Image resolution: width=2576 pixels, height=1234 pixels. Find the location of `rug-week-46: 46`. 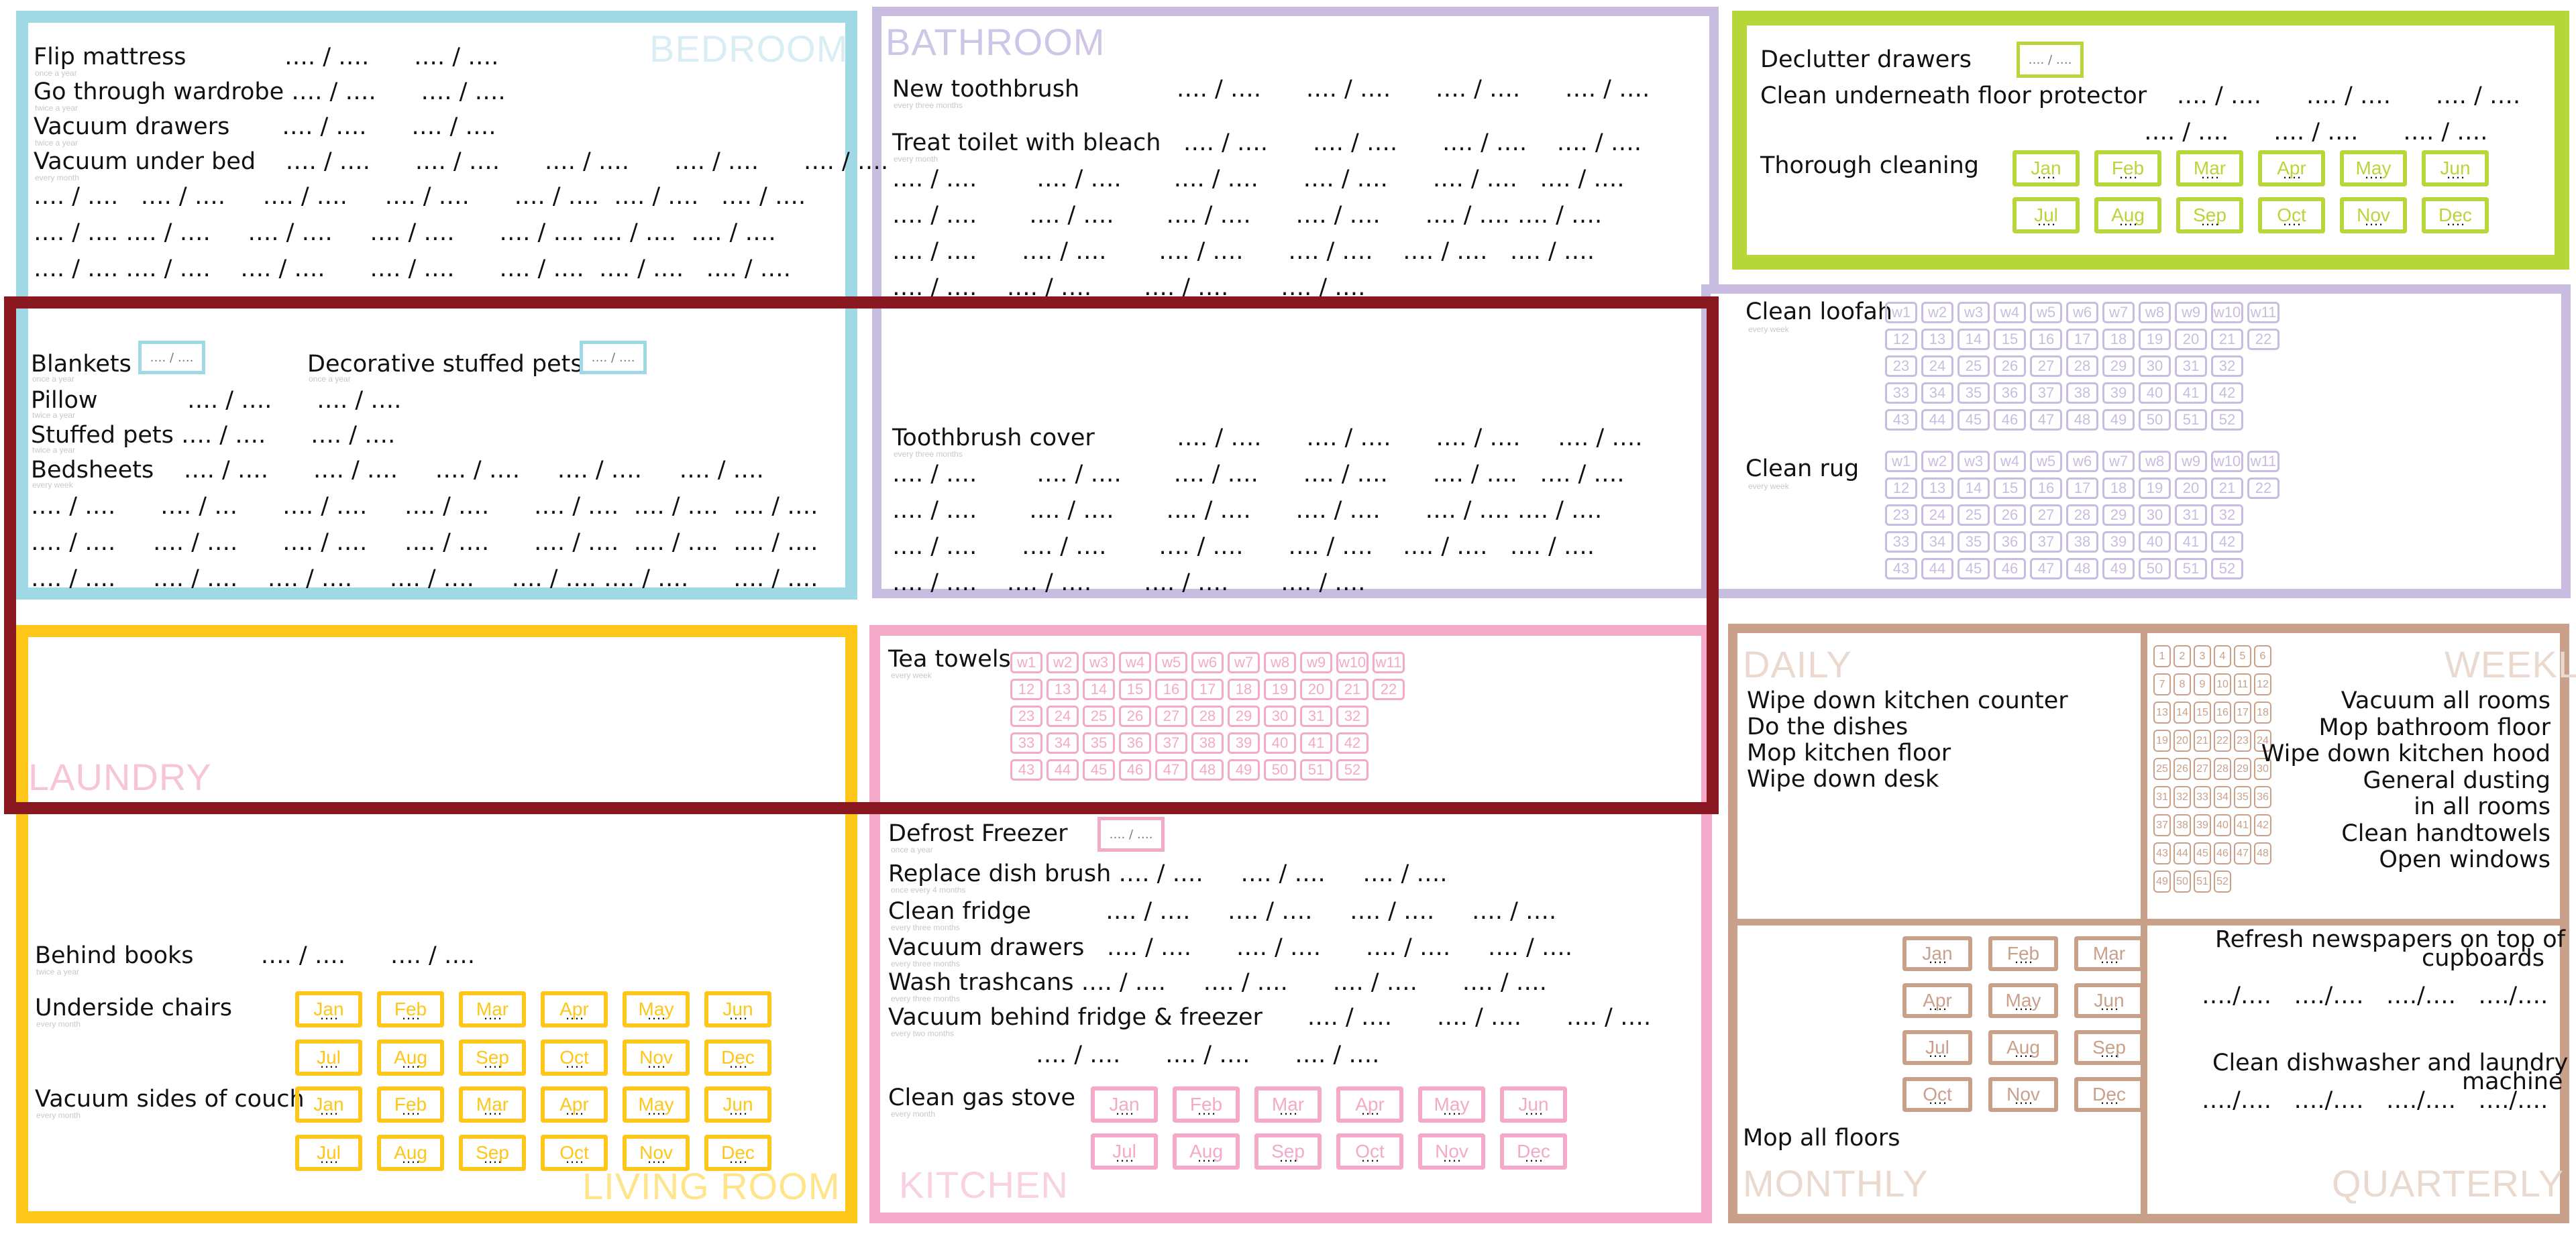

rug-week-46: 46 is located at coordinates (2010, 568).